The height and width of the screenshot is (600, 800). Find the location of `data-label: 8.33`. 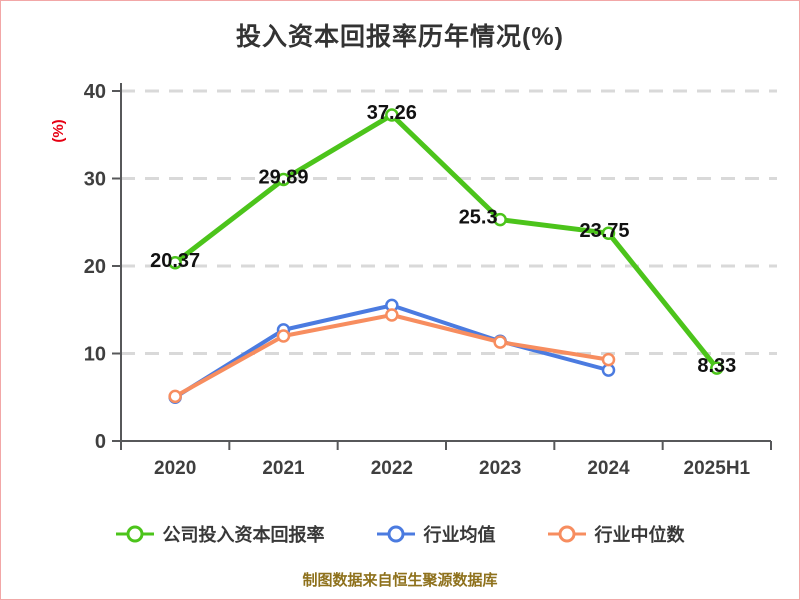

data-label: 8.33 is located at coordinates (716, 366).